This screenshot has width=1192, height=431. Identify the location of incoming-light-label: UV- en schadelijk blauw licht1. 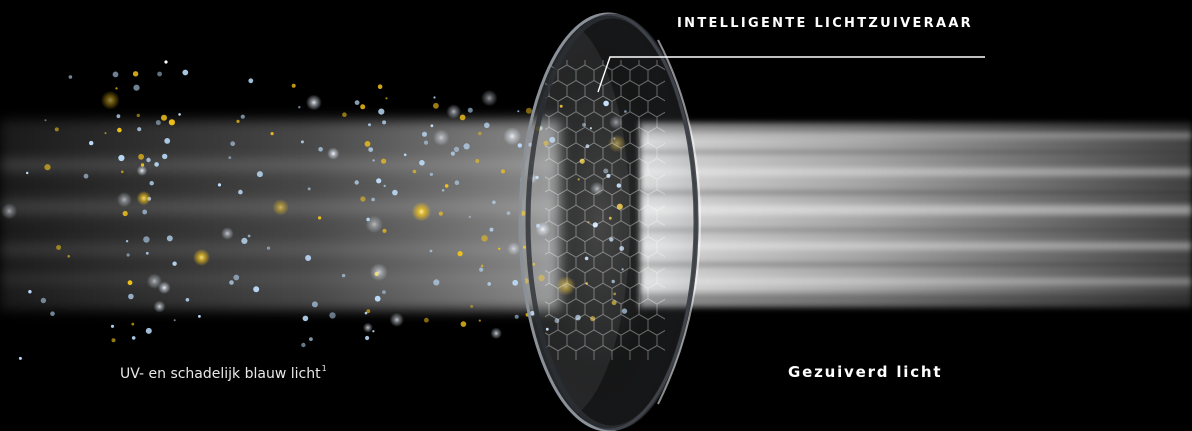
(223, 373).